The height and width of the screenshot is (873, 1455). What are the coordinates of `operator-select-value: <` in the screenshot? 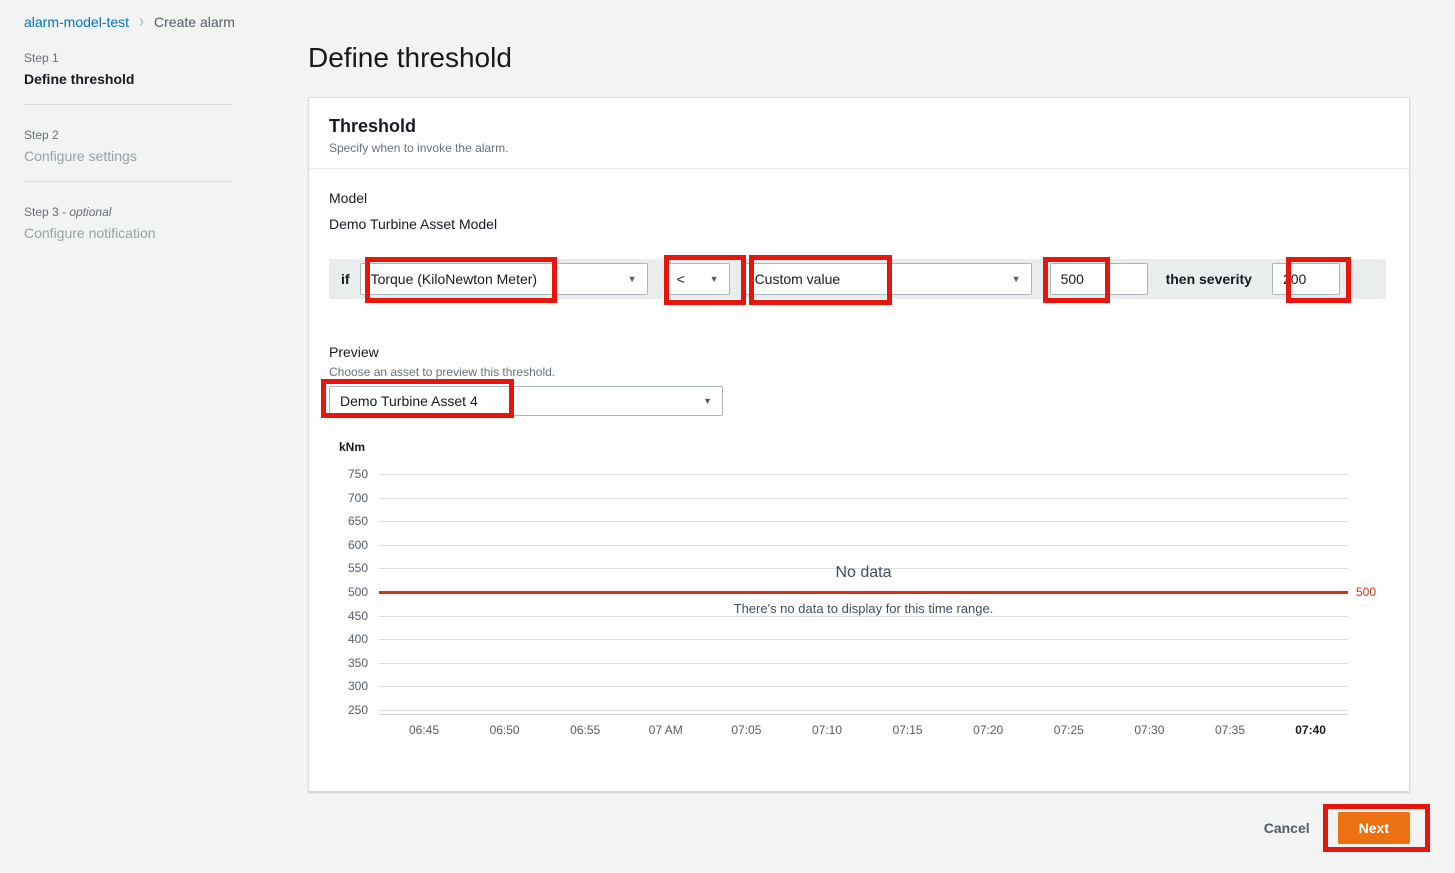 It's located at (680, 279).